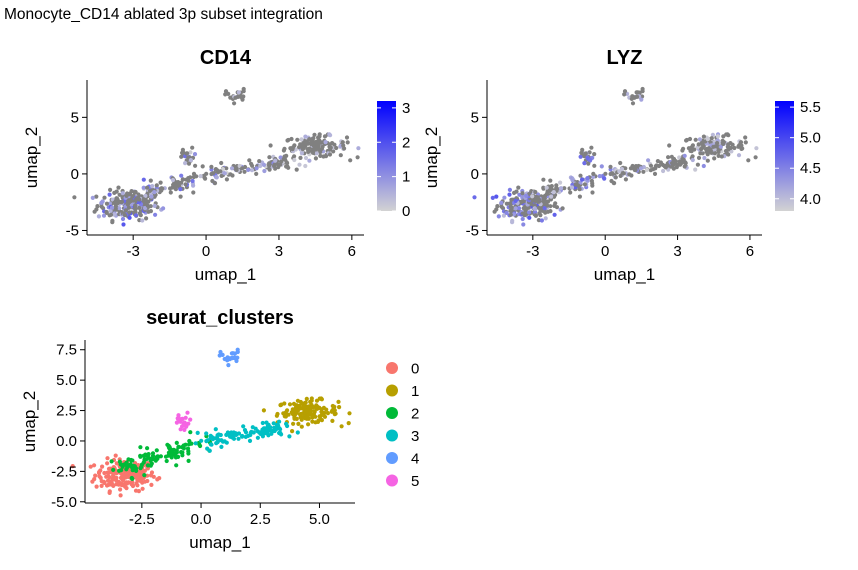  I want to click on legend-key, so click(392, 435).